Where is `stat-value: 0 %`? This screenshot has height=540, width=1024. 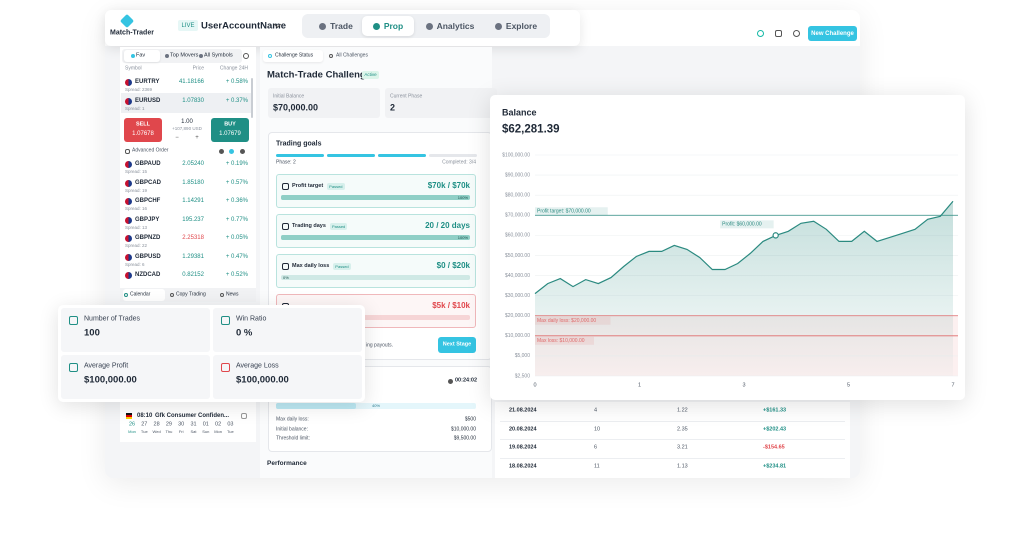 stat-value: 0 % is located at coordinates (244, 333).